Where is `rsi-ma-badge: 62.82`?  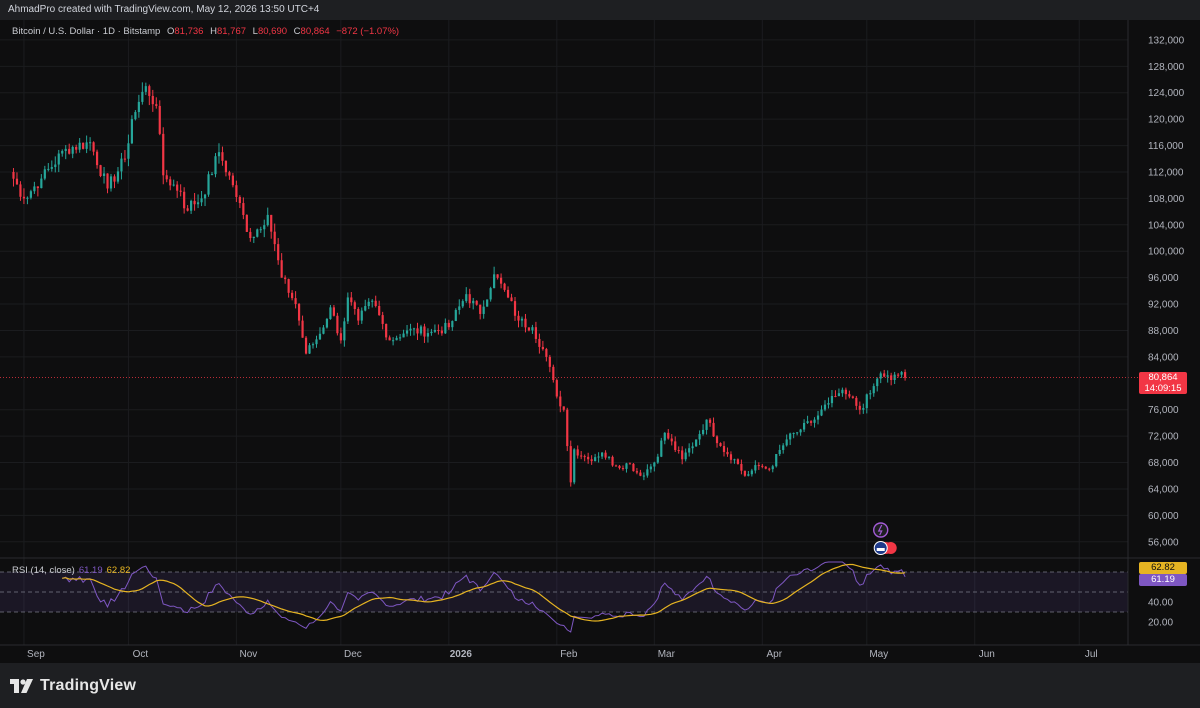 rsi-ma-badge: 62.82 is located at coordinates (1163, 568).